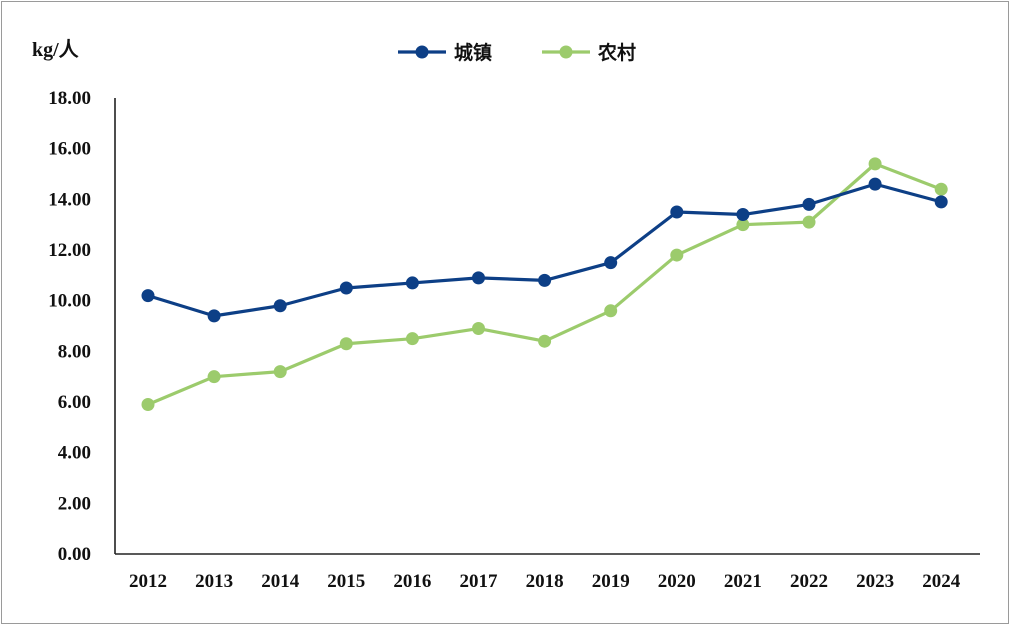 This screenshot has width=1010, height=625. Describe the element at coordinates (473, 52) in the screenshot. I see `legend-label: 城镇` at that location.